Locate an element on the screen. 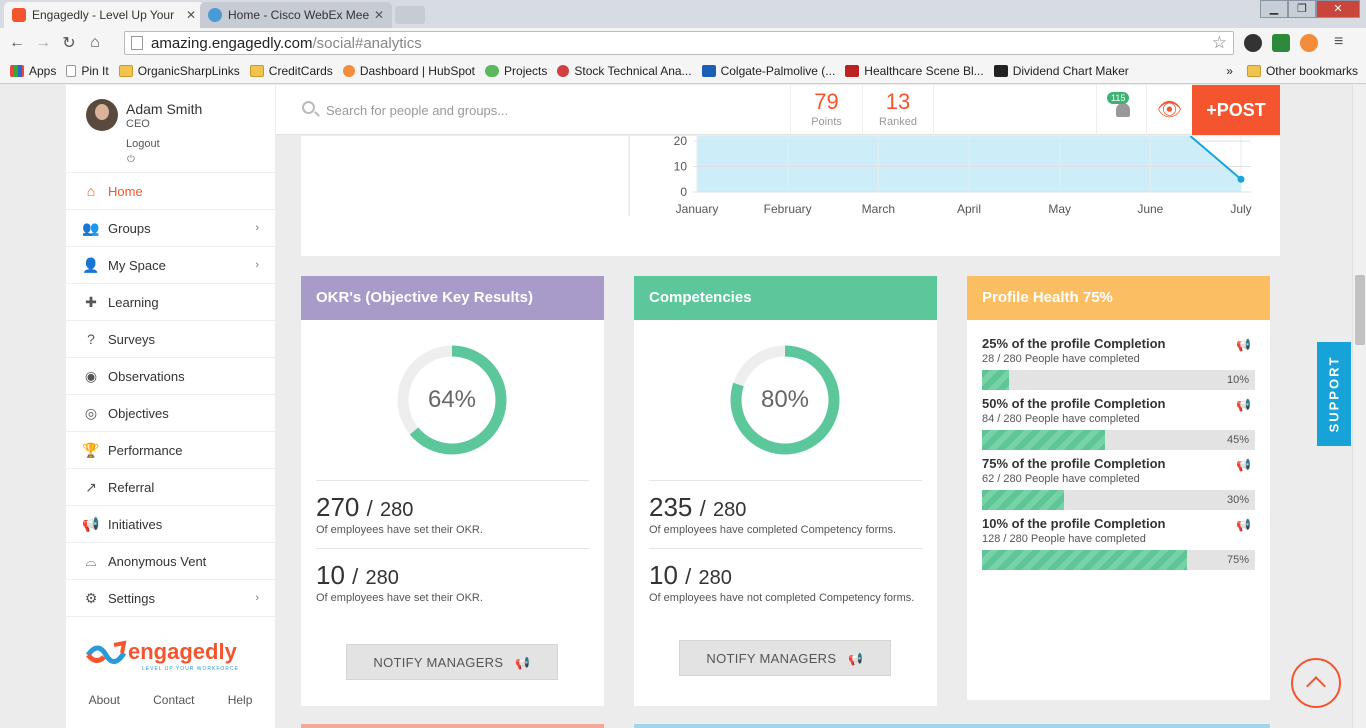 Image resolution: width=1366 pixels, height=728 pixels. sidebar-item-surveys: ? Surveys is located at coordinates (170, 339).